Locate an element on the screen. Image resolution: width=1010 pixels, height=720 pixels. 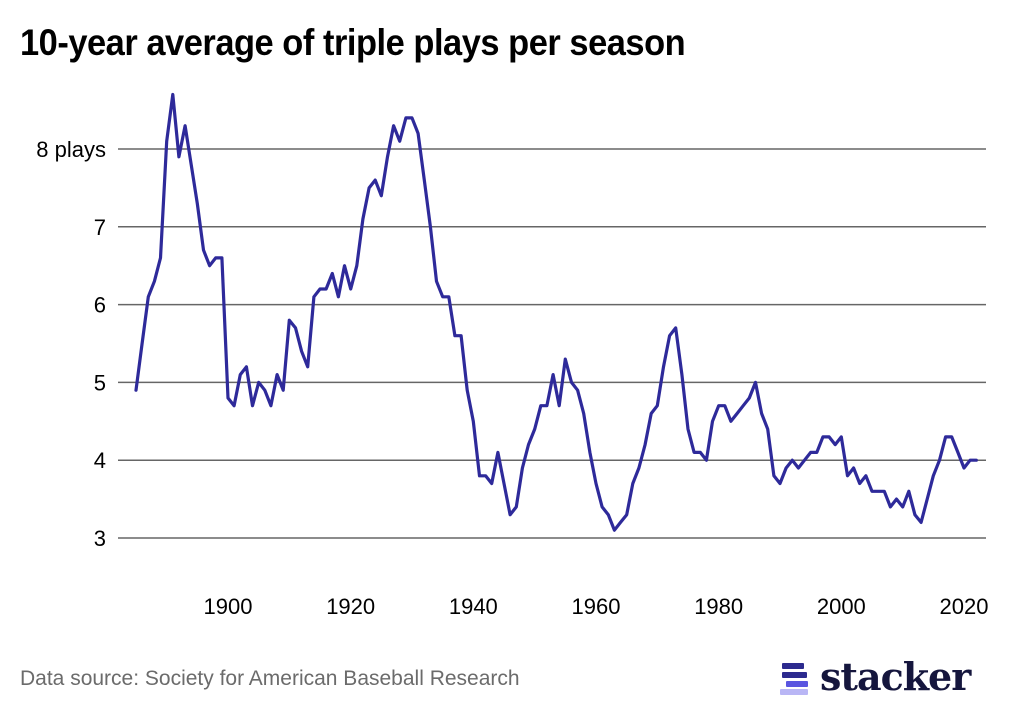
logo-bar-accent is located at coordinates (797, 684).